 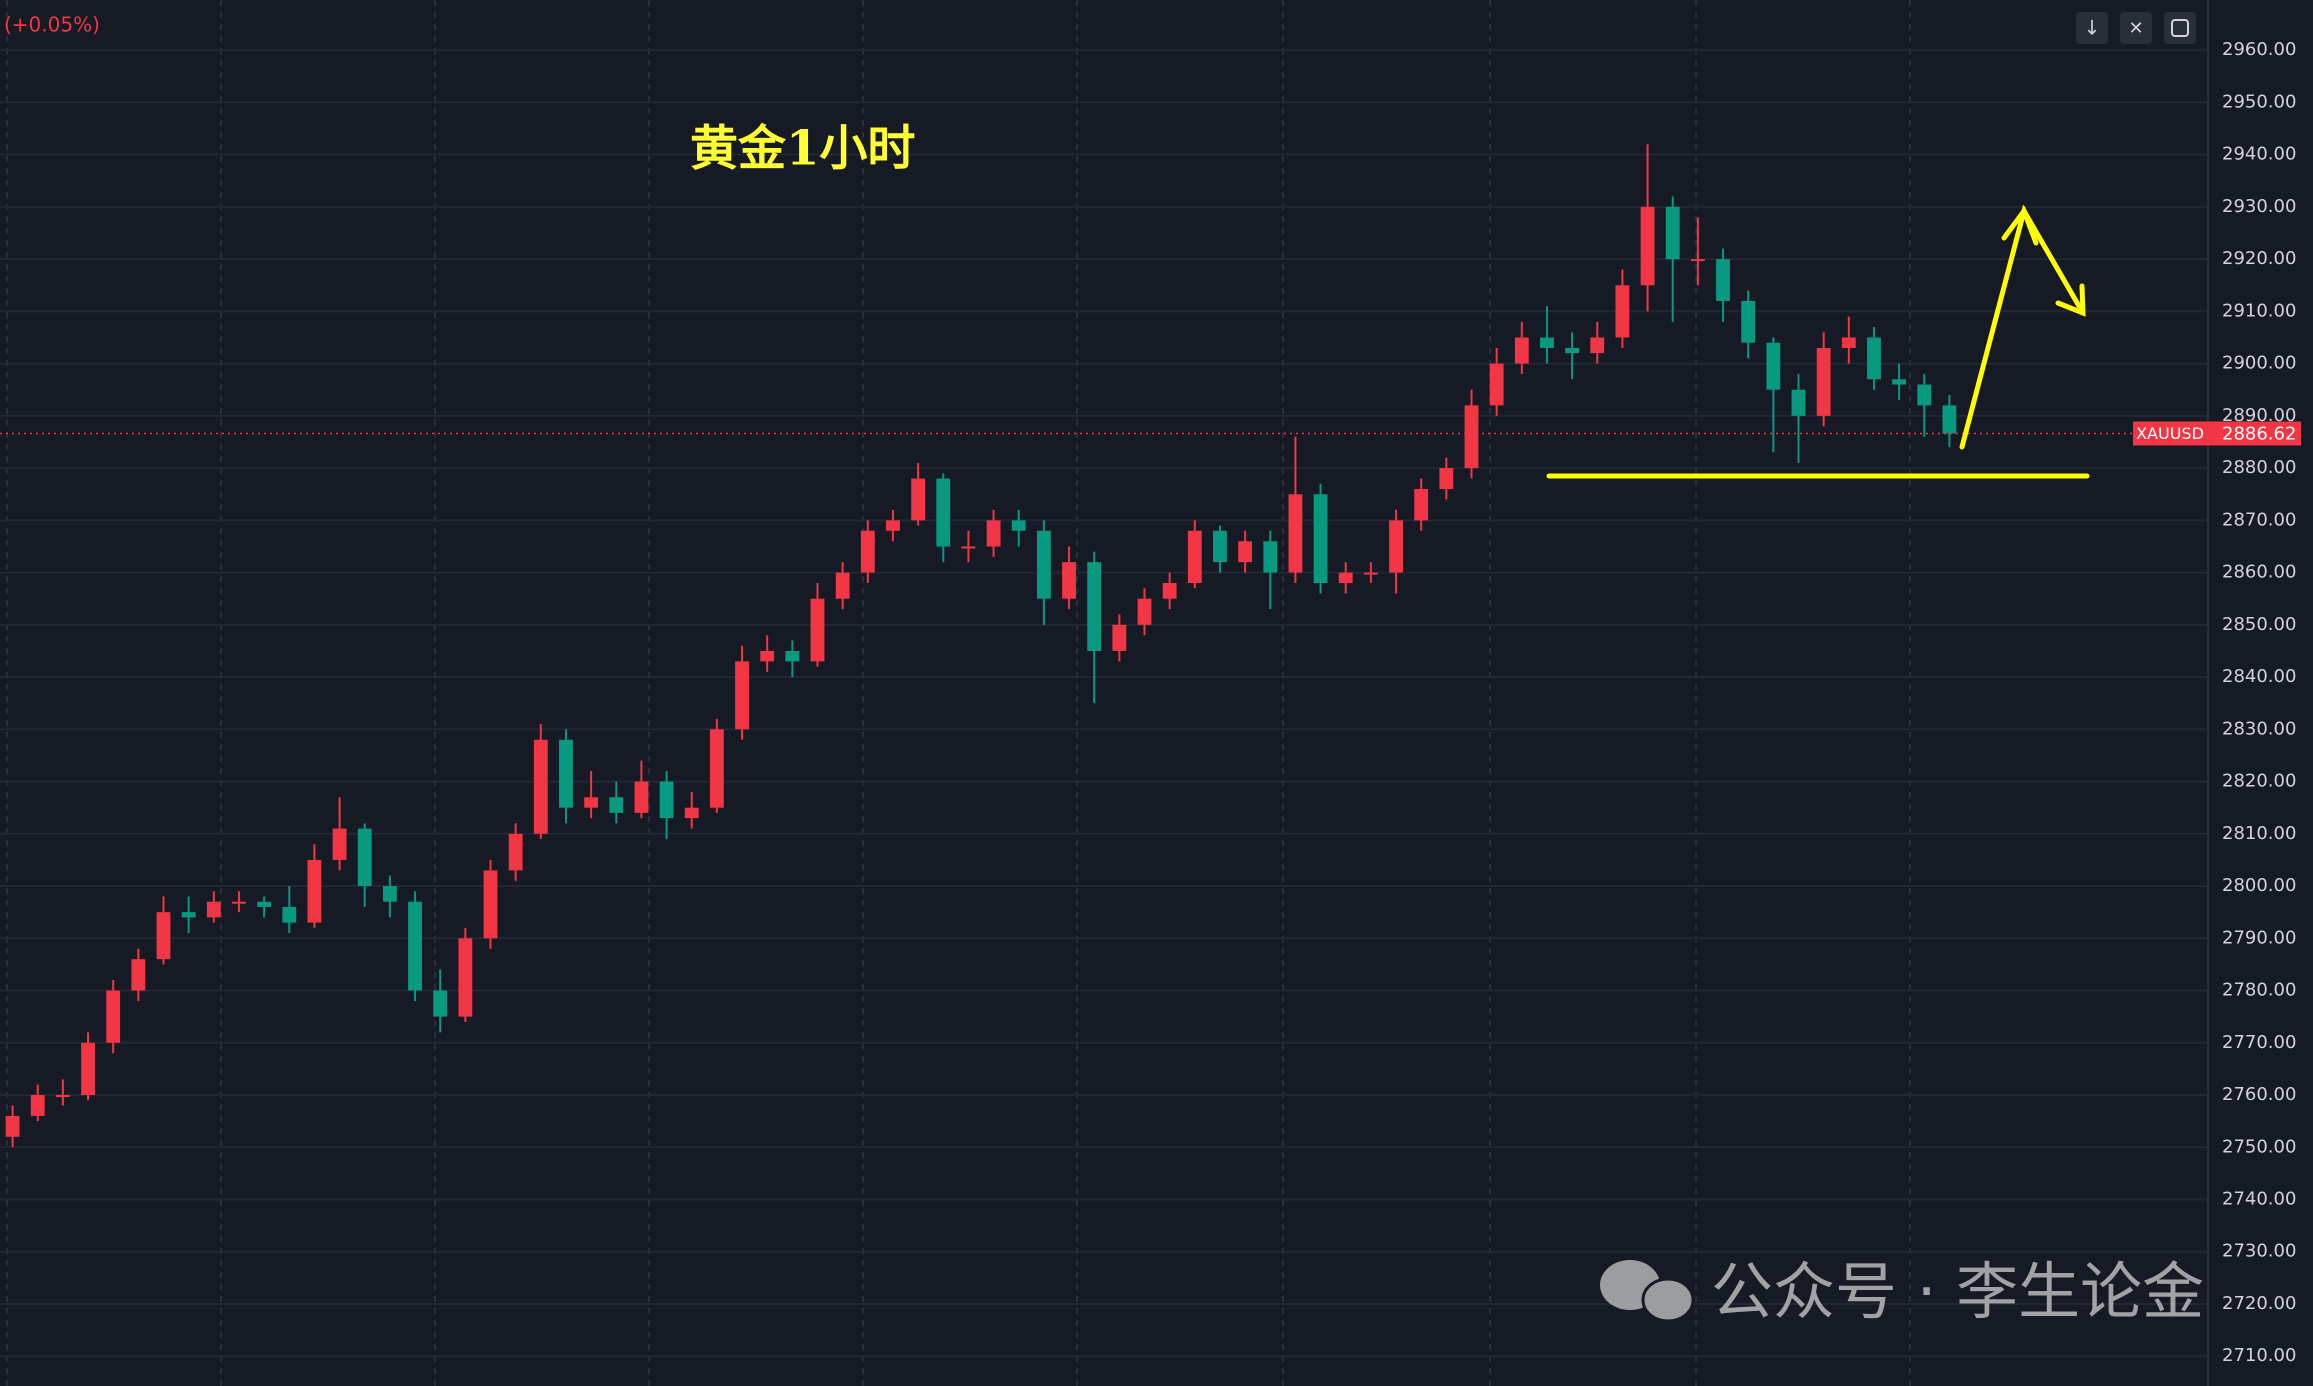 What do you see at coordinates (2259, 781) in the screenshot?
I see `y-tick-label: 2820.00` at bounding box center [2259, 781].